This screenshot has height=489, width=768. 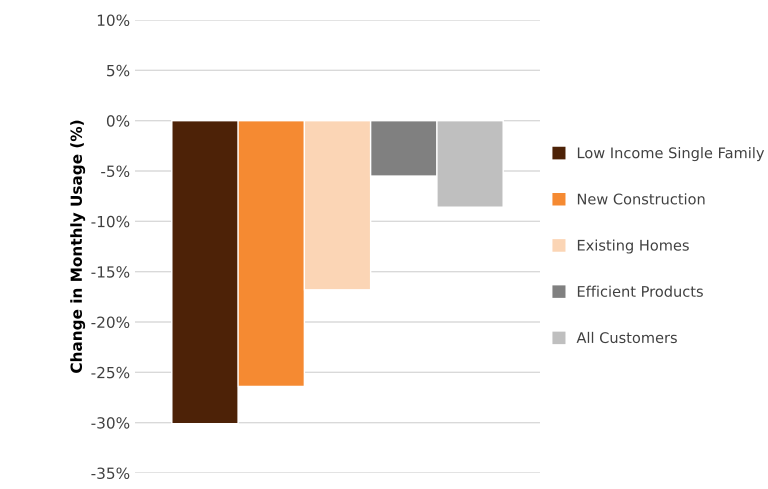 I want to click on y-tick-label: 5%, so click(x=118, y=70).